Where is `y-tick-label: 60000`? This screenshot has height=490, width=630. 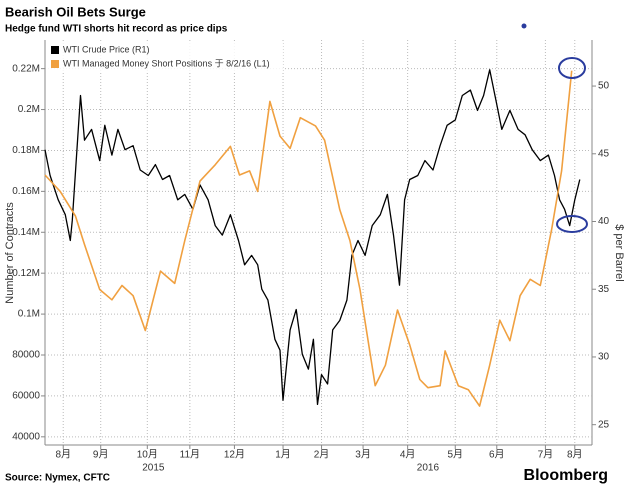 y-tick-label: 60000 is located at coordinates (26, 396).